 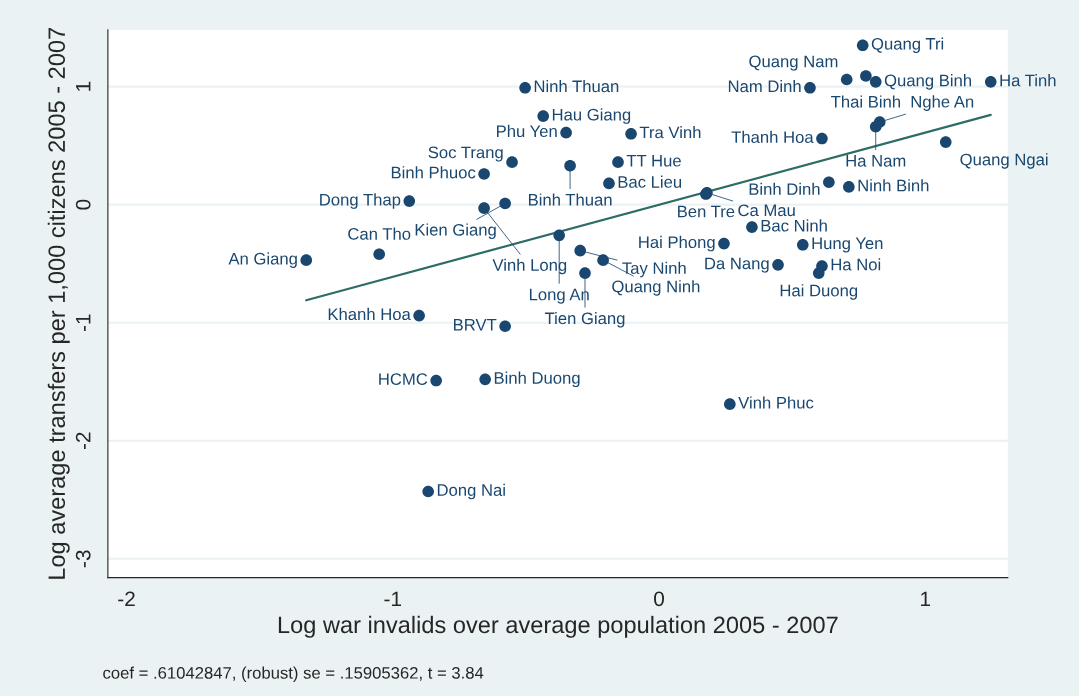 What do you see at coordinates (847, 245) in the screenshot?
I see `annotation: Hung Yen` at bounding box center [847, 245].